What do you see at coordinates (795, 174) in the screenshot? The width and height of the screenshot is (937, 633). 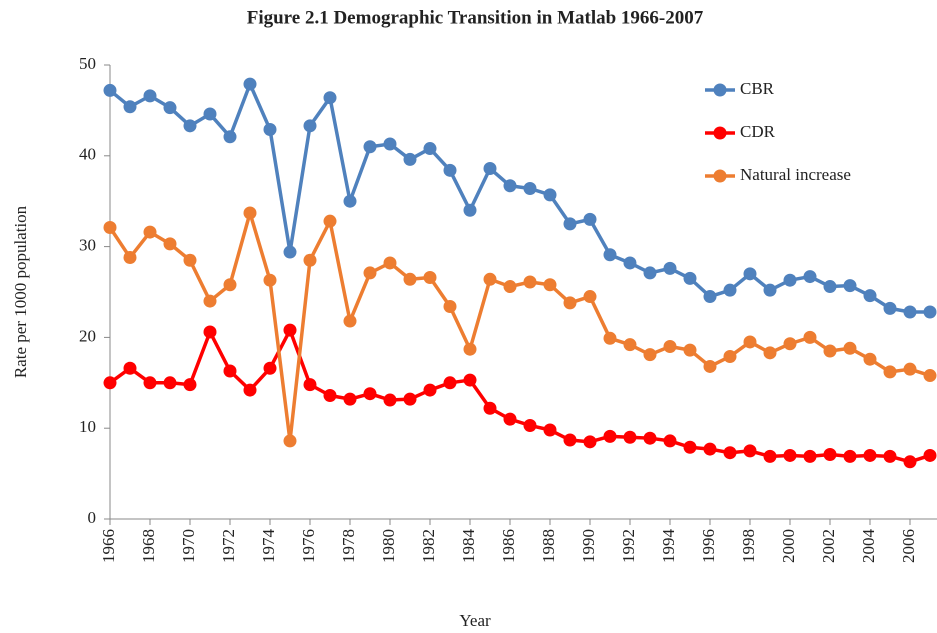 I see `legend-label: Natural increase` at bounding box center [795, 174].